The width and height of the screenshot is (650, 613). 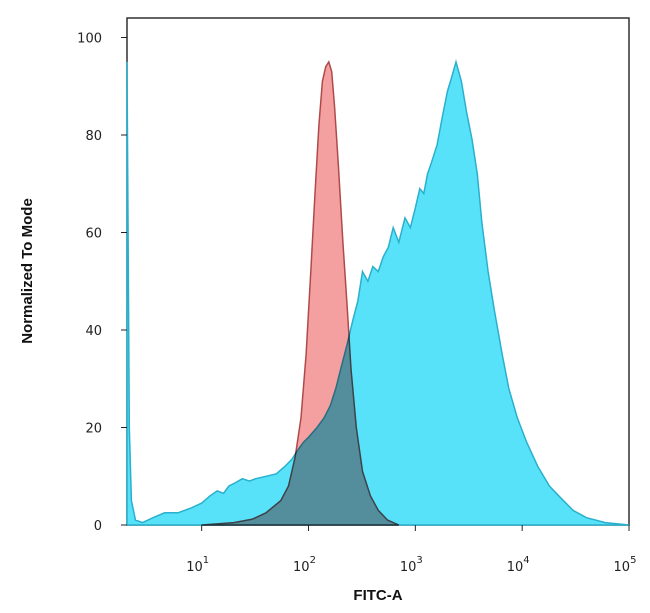 What do you see at coordinates (518, 565) in the screenshot?
I see `x-tick-label: 10⁴` at bounding box center [518, 565].